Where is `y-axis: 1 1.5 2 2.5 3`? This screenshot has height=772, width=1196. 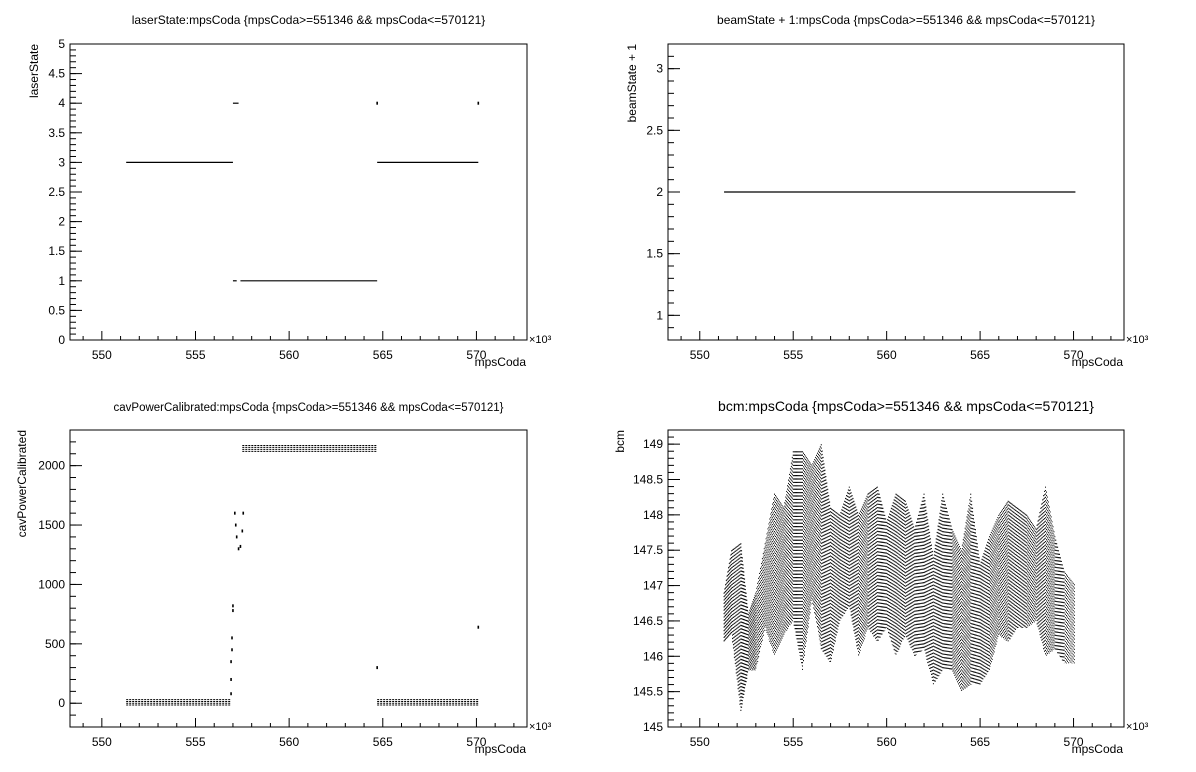 y-axis: 1 1.5 2 2.5 3 is located at coordinates (663, 192).